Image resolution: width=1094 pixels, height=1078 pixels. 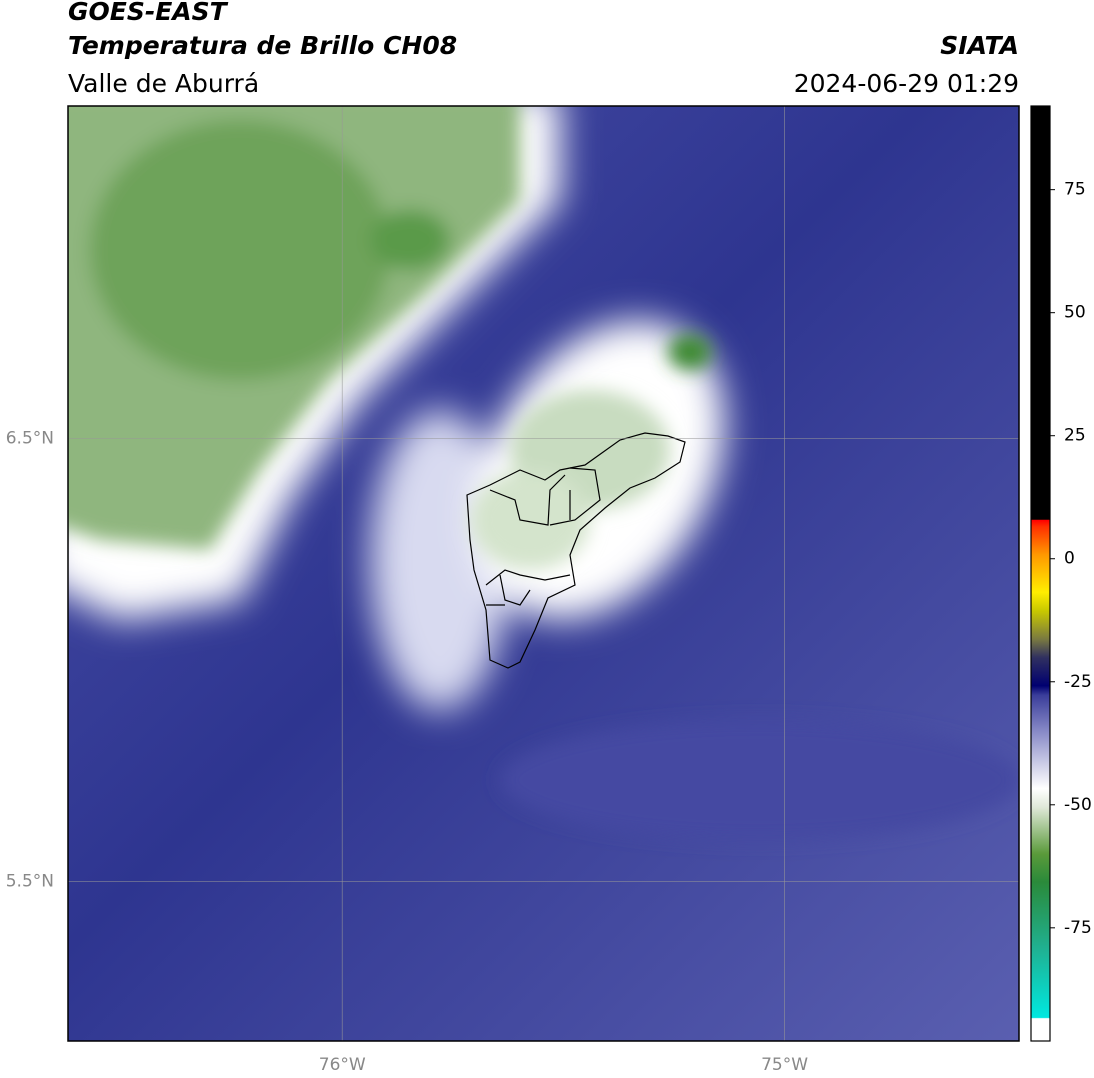 What do you see at coordinates (262, 45) in the screenshot?
I see `subtitle: Temperatura de Brillo CH08` at bounding box center [262, 45].